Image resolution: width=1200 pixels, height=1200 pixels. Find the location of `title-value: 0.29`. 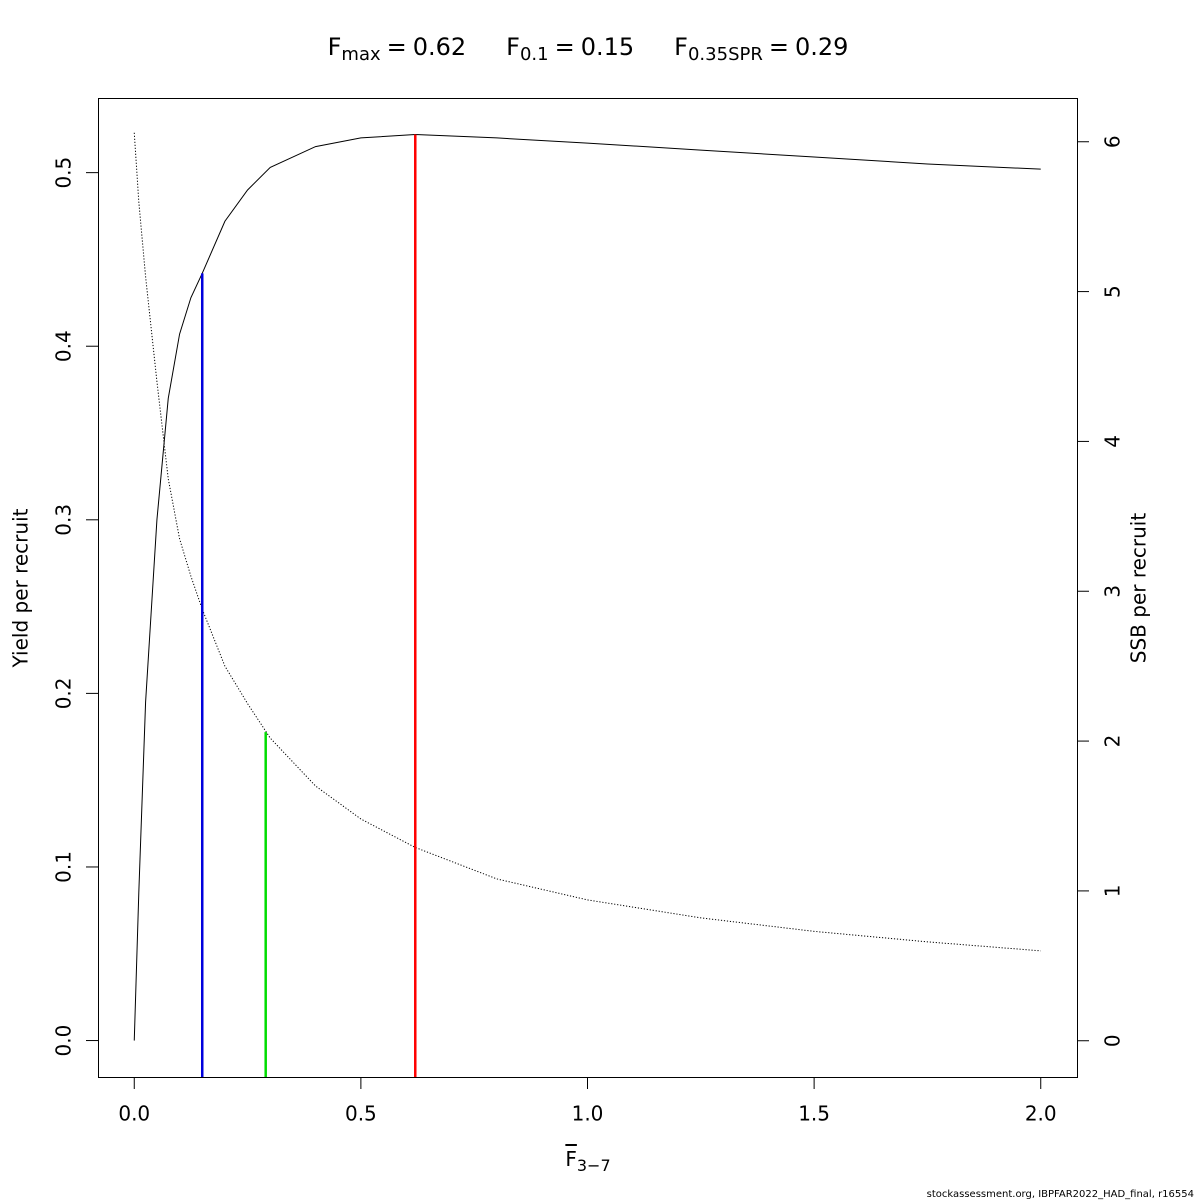

title-value: 0.29 is located at coordinates (821, 47).